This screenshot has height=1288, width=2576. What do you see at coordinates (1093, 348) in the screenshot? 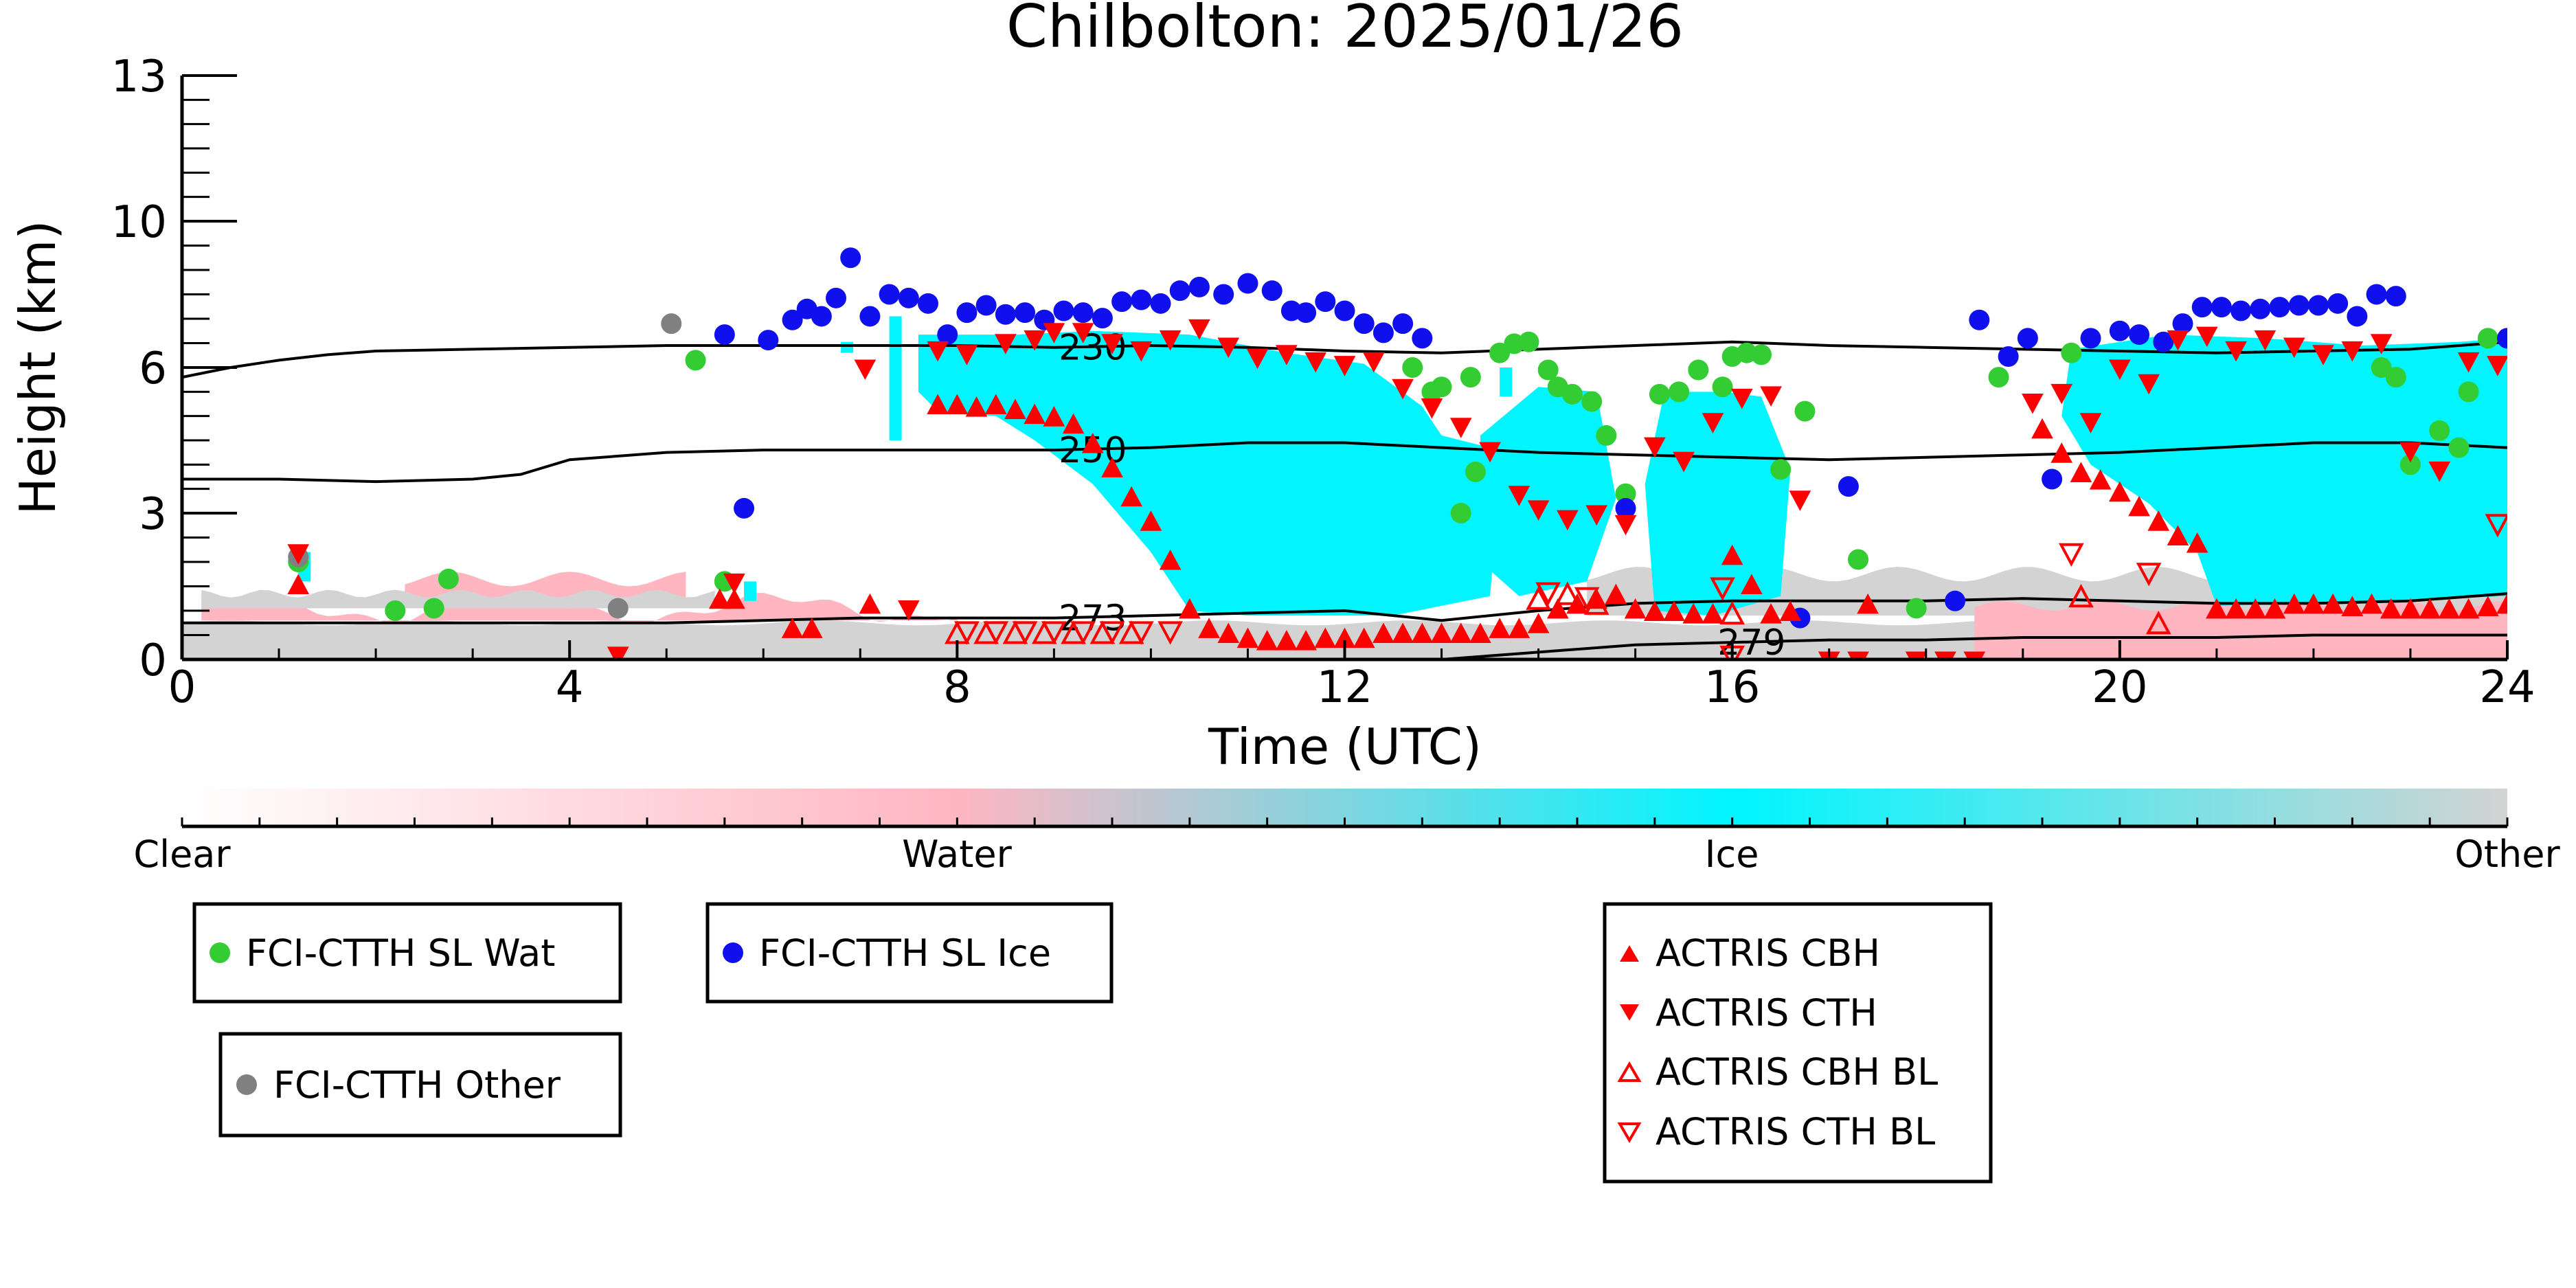
I see `contour-label: 230` at bounding box center [1093, 348].